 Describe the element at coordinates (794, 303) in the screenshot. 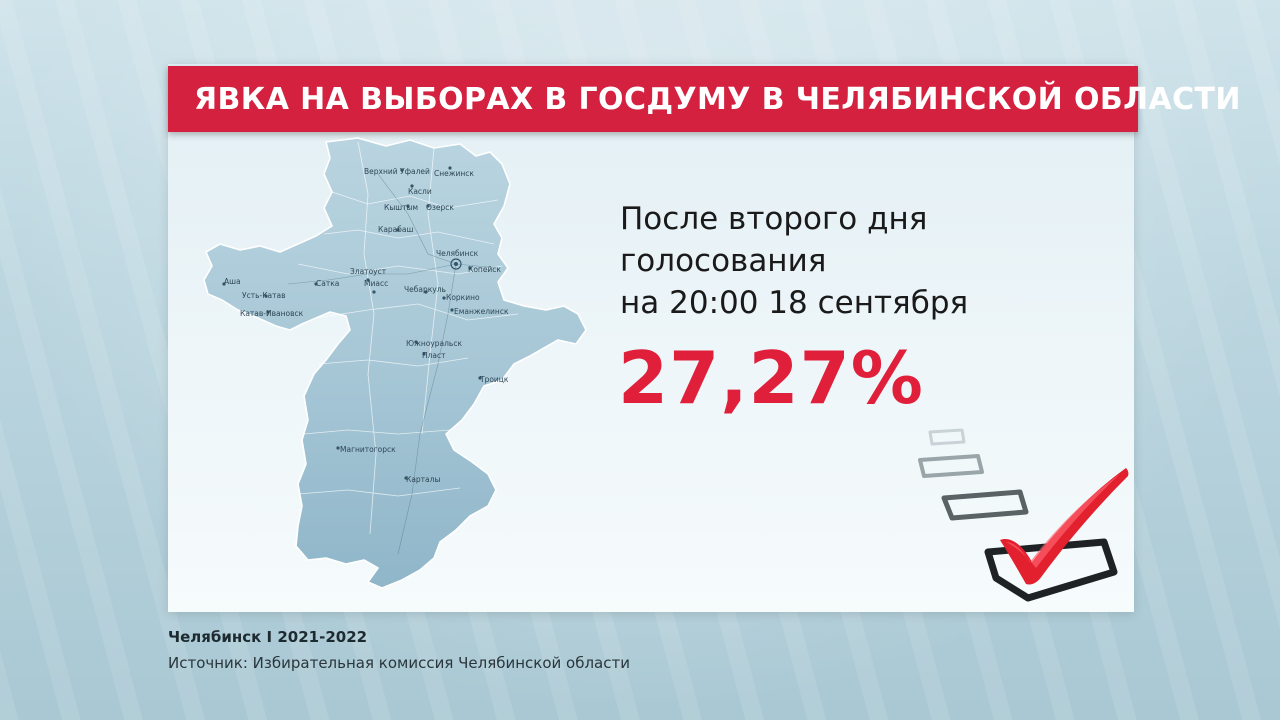

I see `info-line-3: на 20:00 18 сентября` at that location.